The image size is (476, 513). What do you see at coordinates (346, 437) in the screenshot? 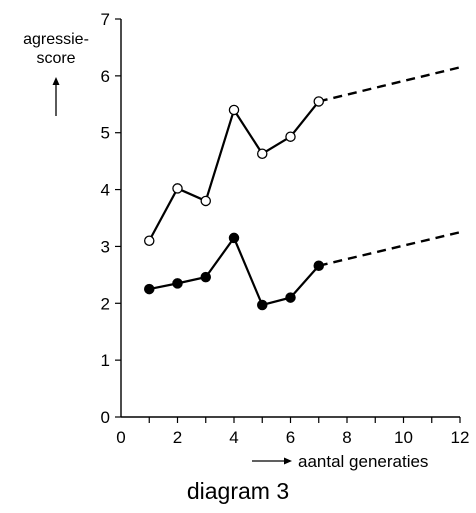
I see `x-tick-label-8: 8` at bounding box center [346, 437].